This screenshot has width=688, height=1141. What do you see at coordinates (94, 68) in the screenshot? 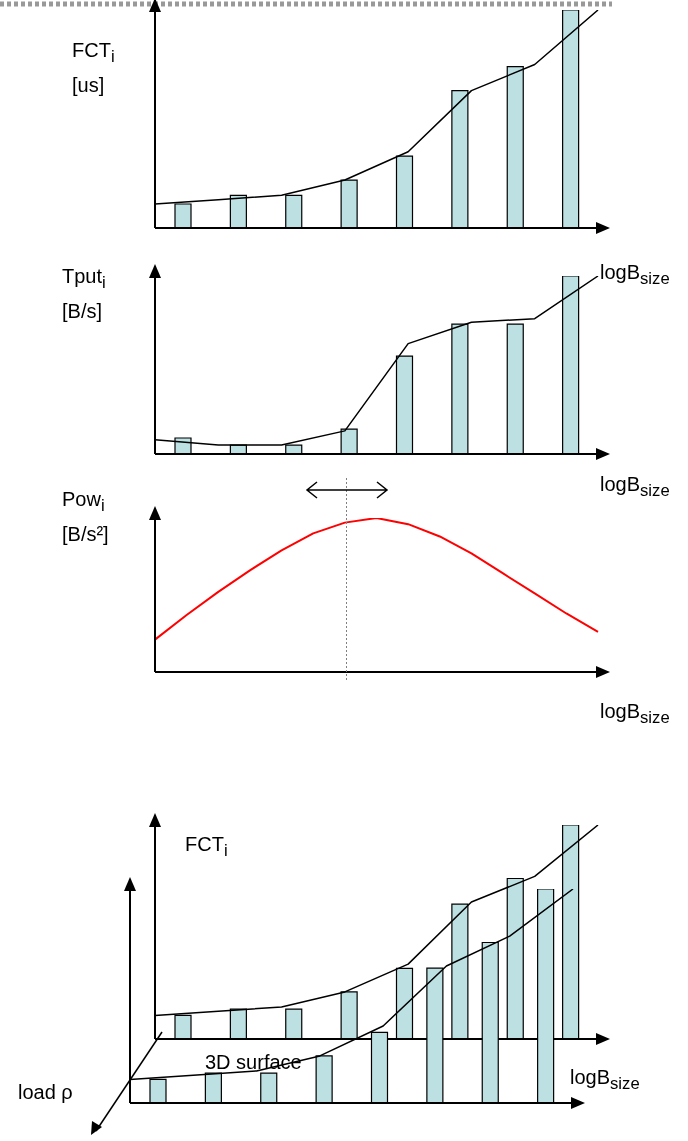
I see `y-axis-title: FCT$_{i}$ [us]` at bounding box center [94, 68].